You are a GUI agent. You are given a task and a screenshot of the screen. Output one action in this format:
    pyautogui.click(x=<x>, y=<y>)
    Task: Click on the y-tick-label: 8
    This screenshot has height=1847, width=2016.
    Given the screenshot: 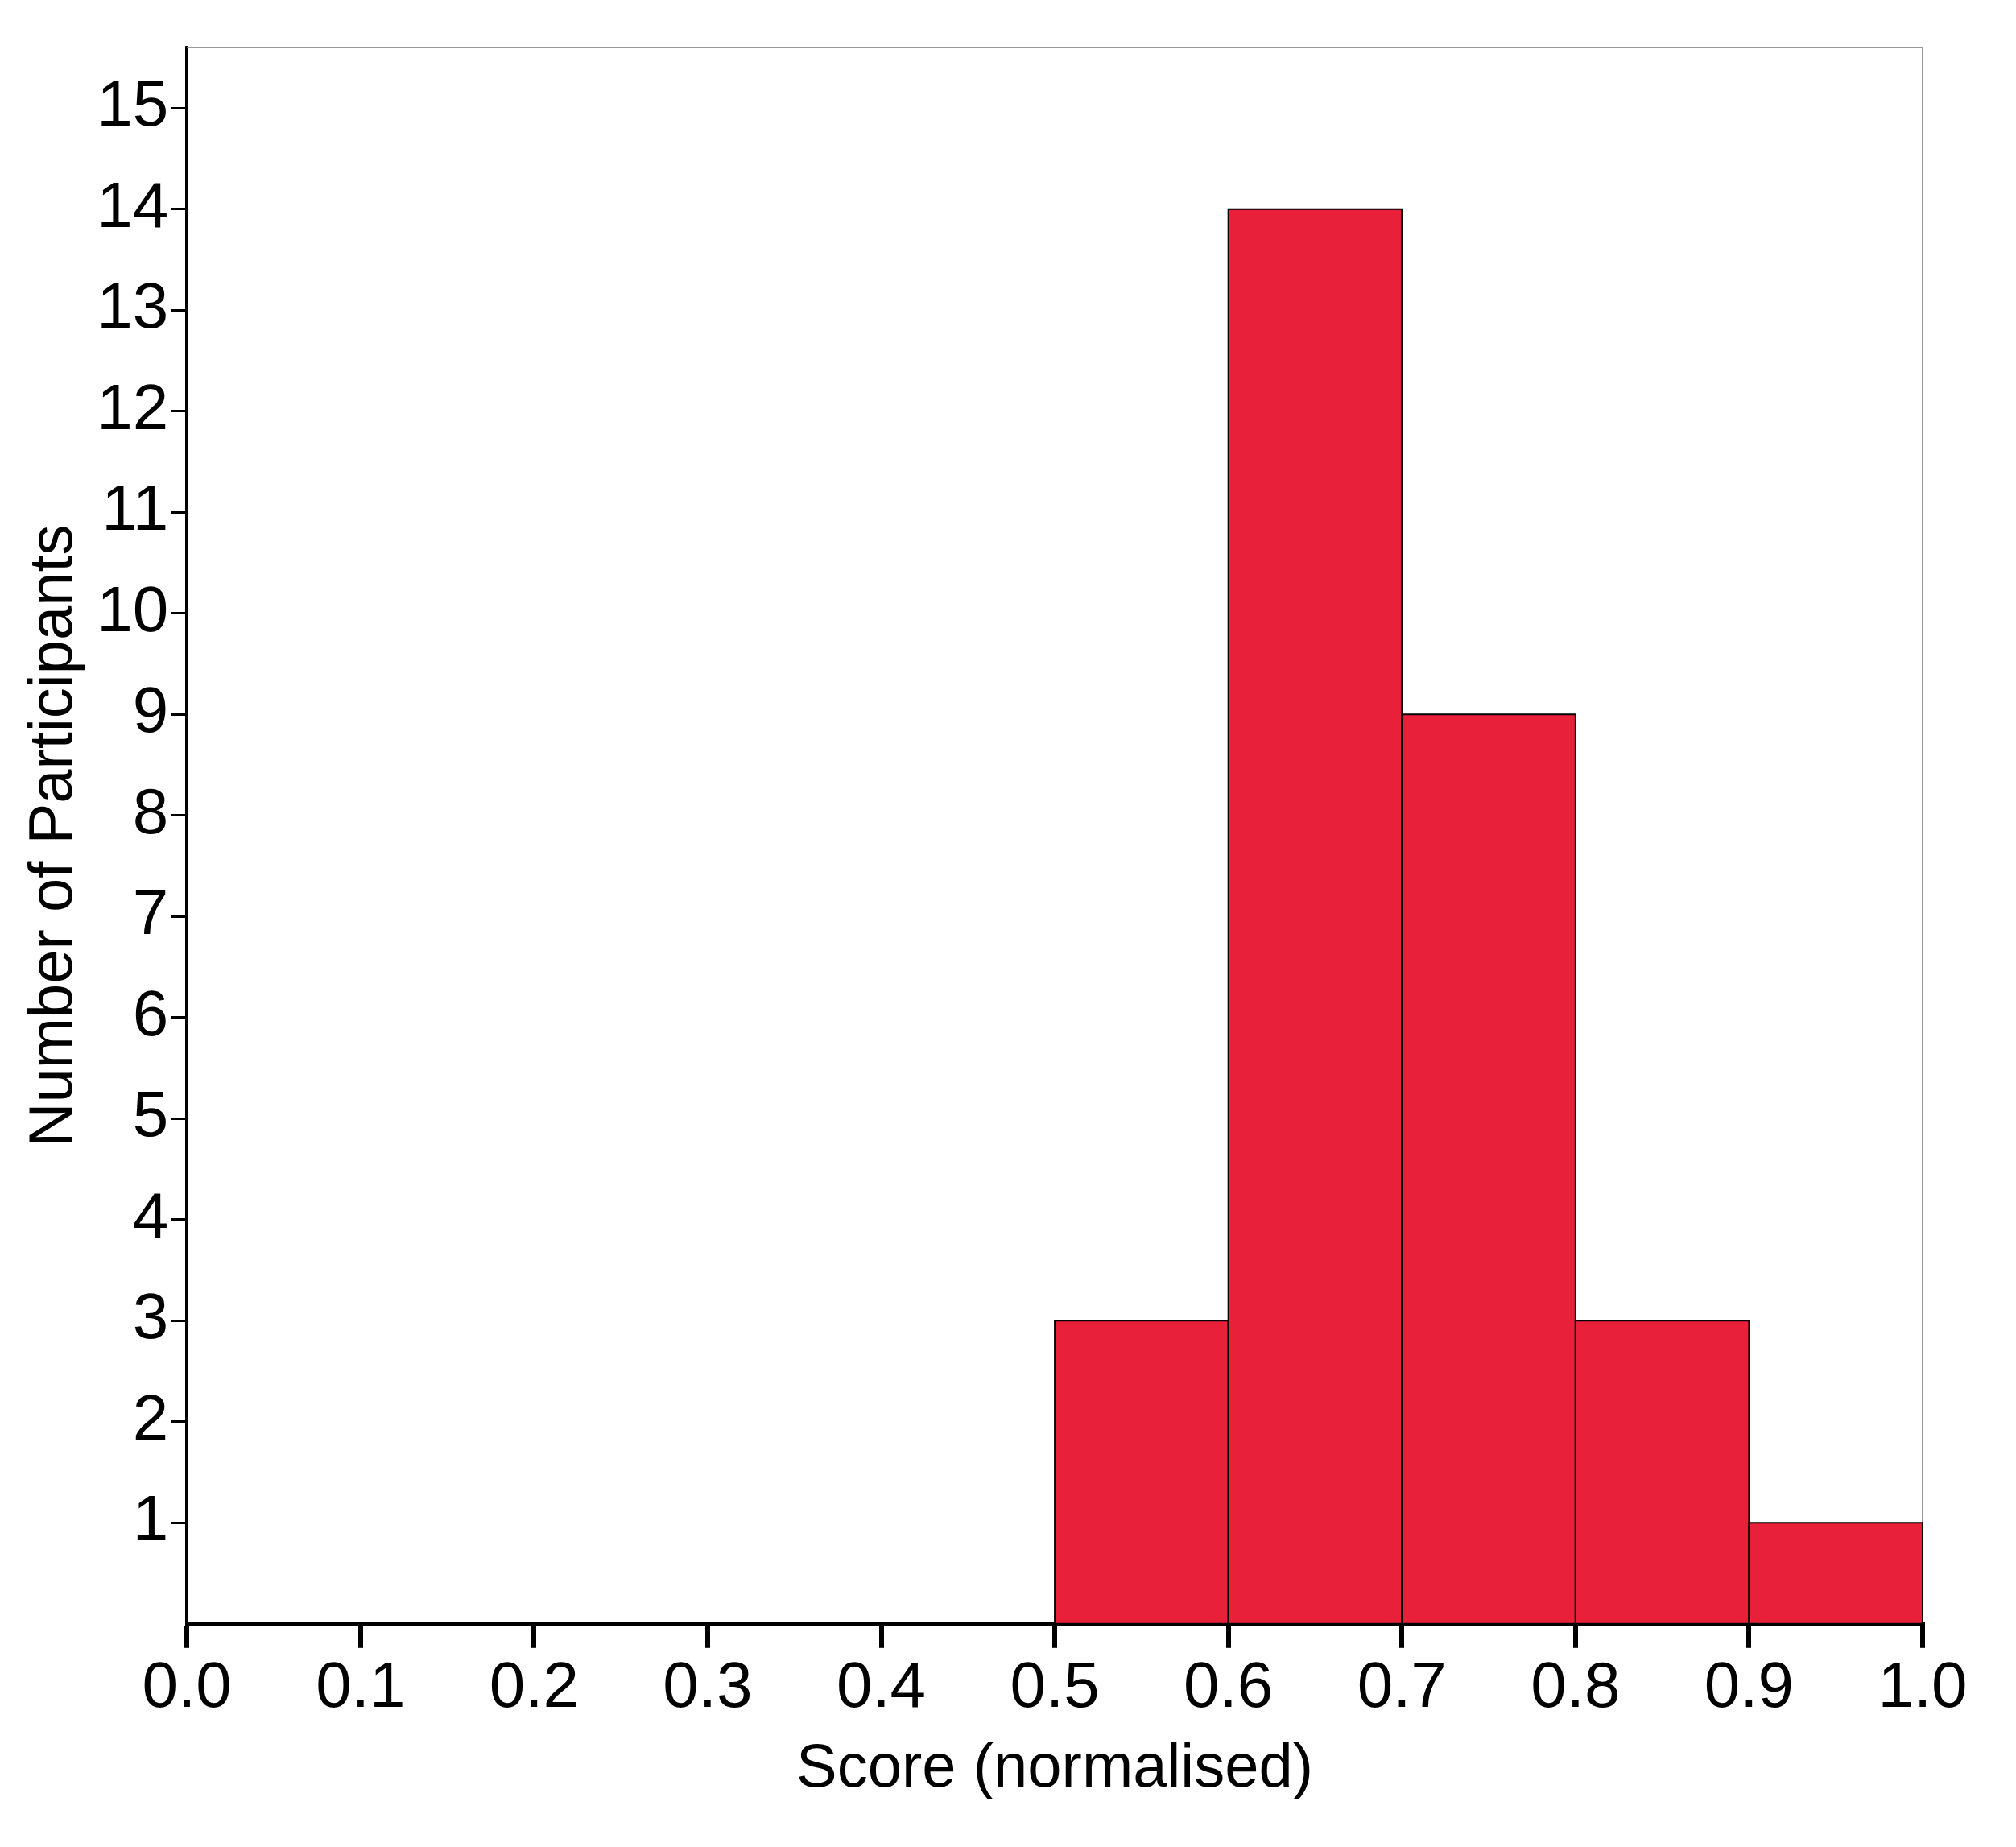 What is the action you would take?
    pyautogui.click(x=151, y=811)
    